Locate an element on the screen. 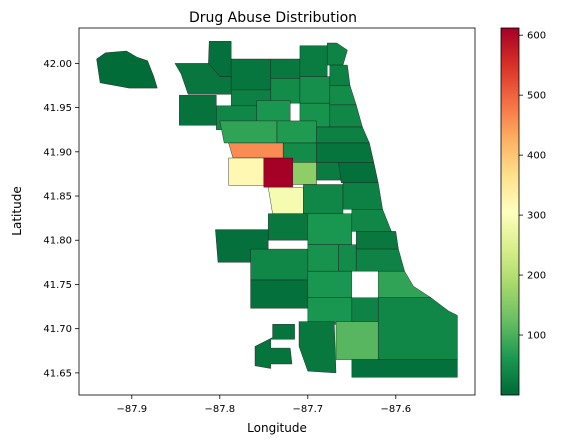 This screenshot has height=444, width=565. region-new-city is located at coordinates (323, 258).